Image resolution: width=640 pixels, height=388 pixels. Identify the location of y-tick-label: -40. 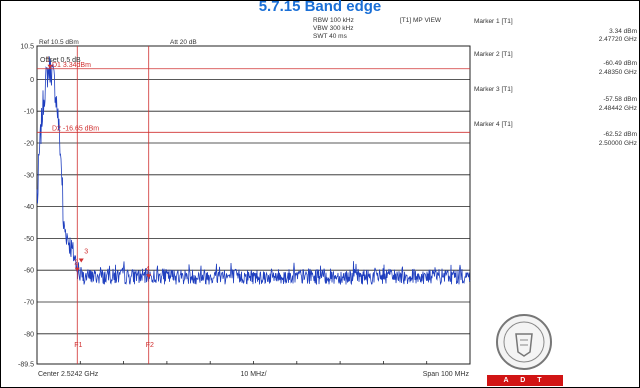
(29, 207).